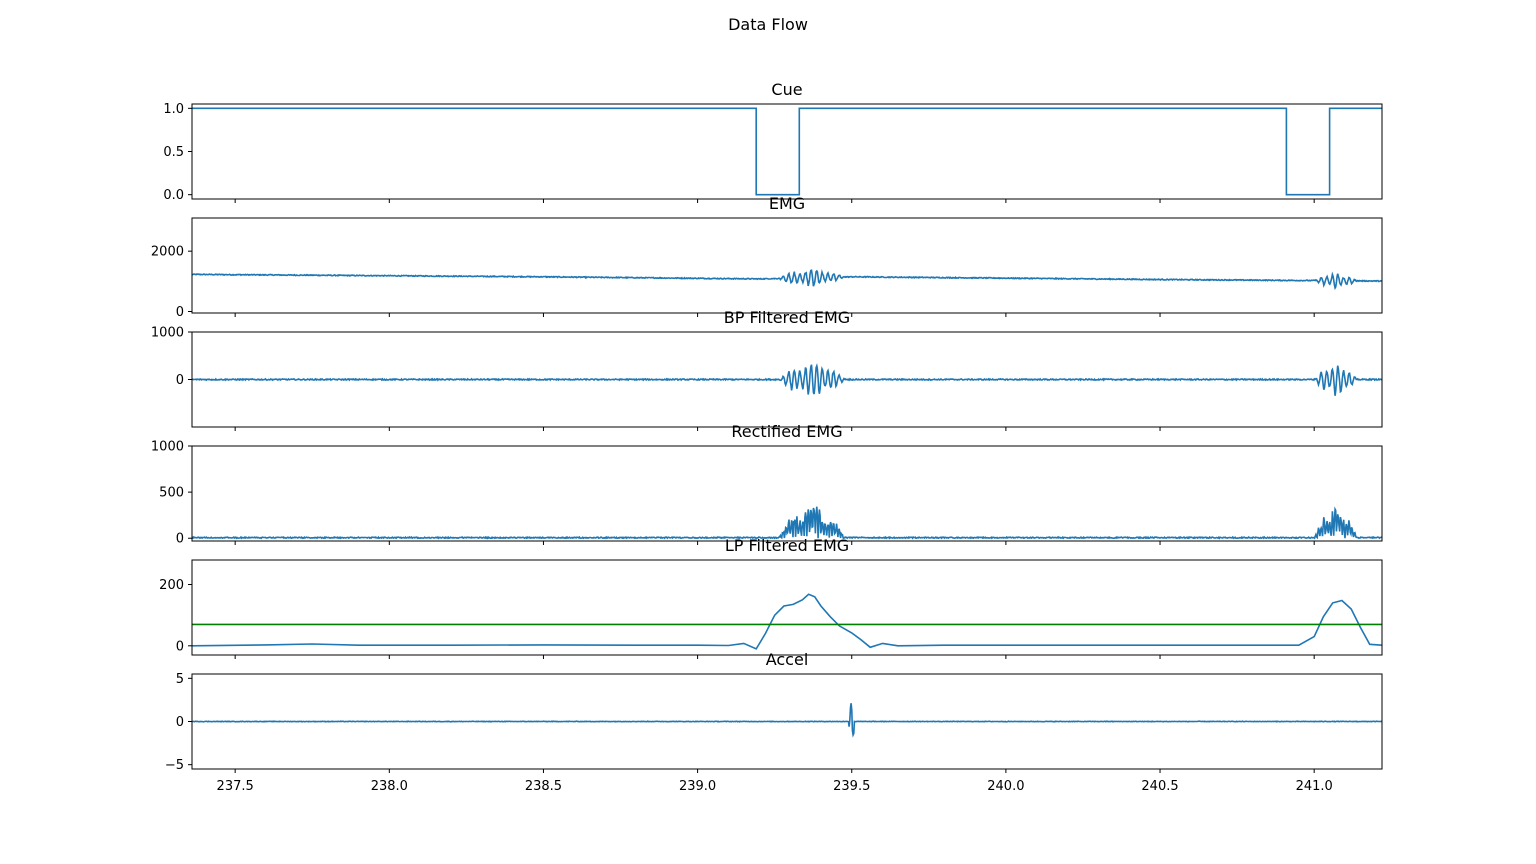 The width and height of the screenshot is (1536, 864). What do you see at coordinates (787, 317) in the screenshot?
I see `subplot-title: BP Filtered EMG` at bounding box center [787, 317].